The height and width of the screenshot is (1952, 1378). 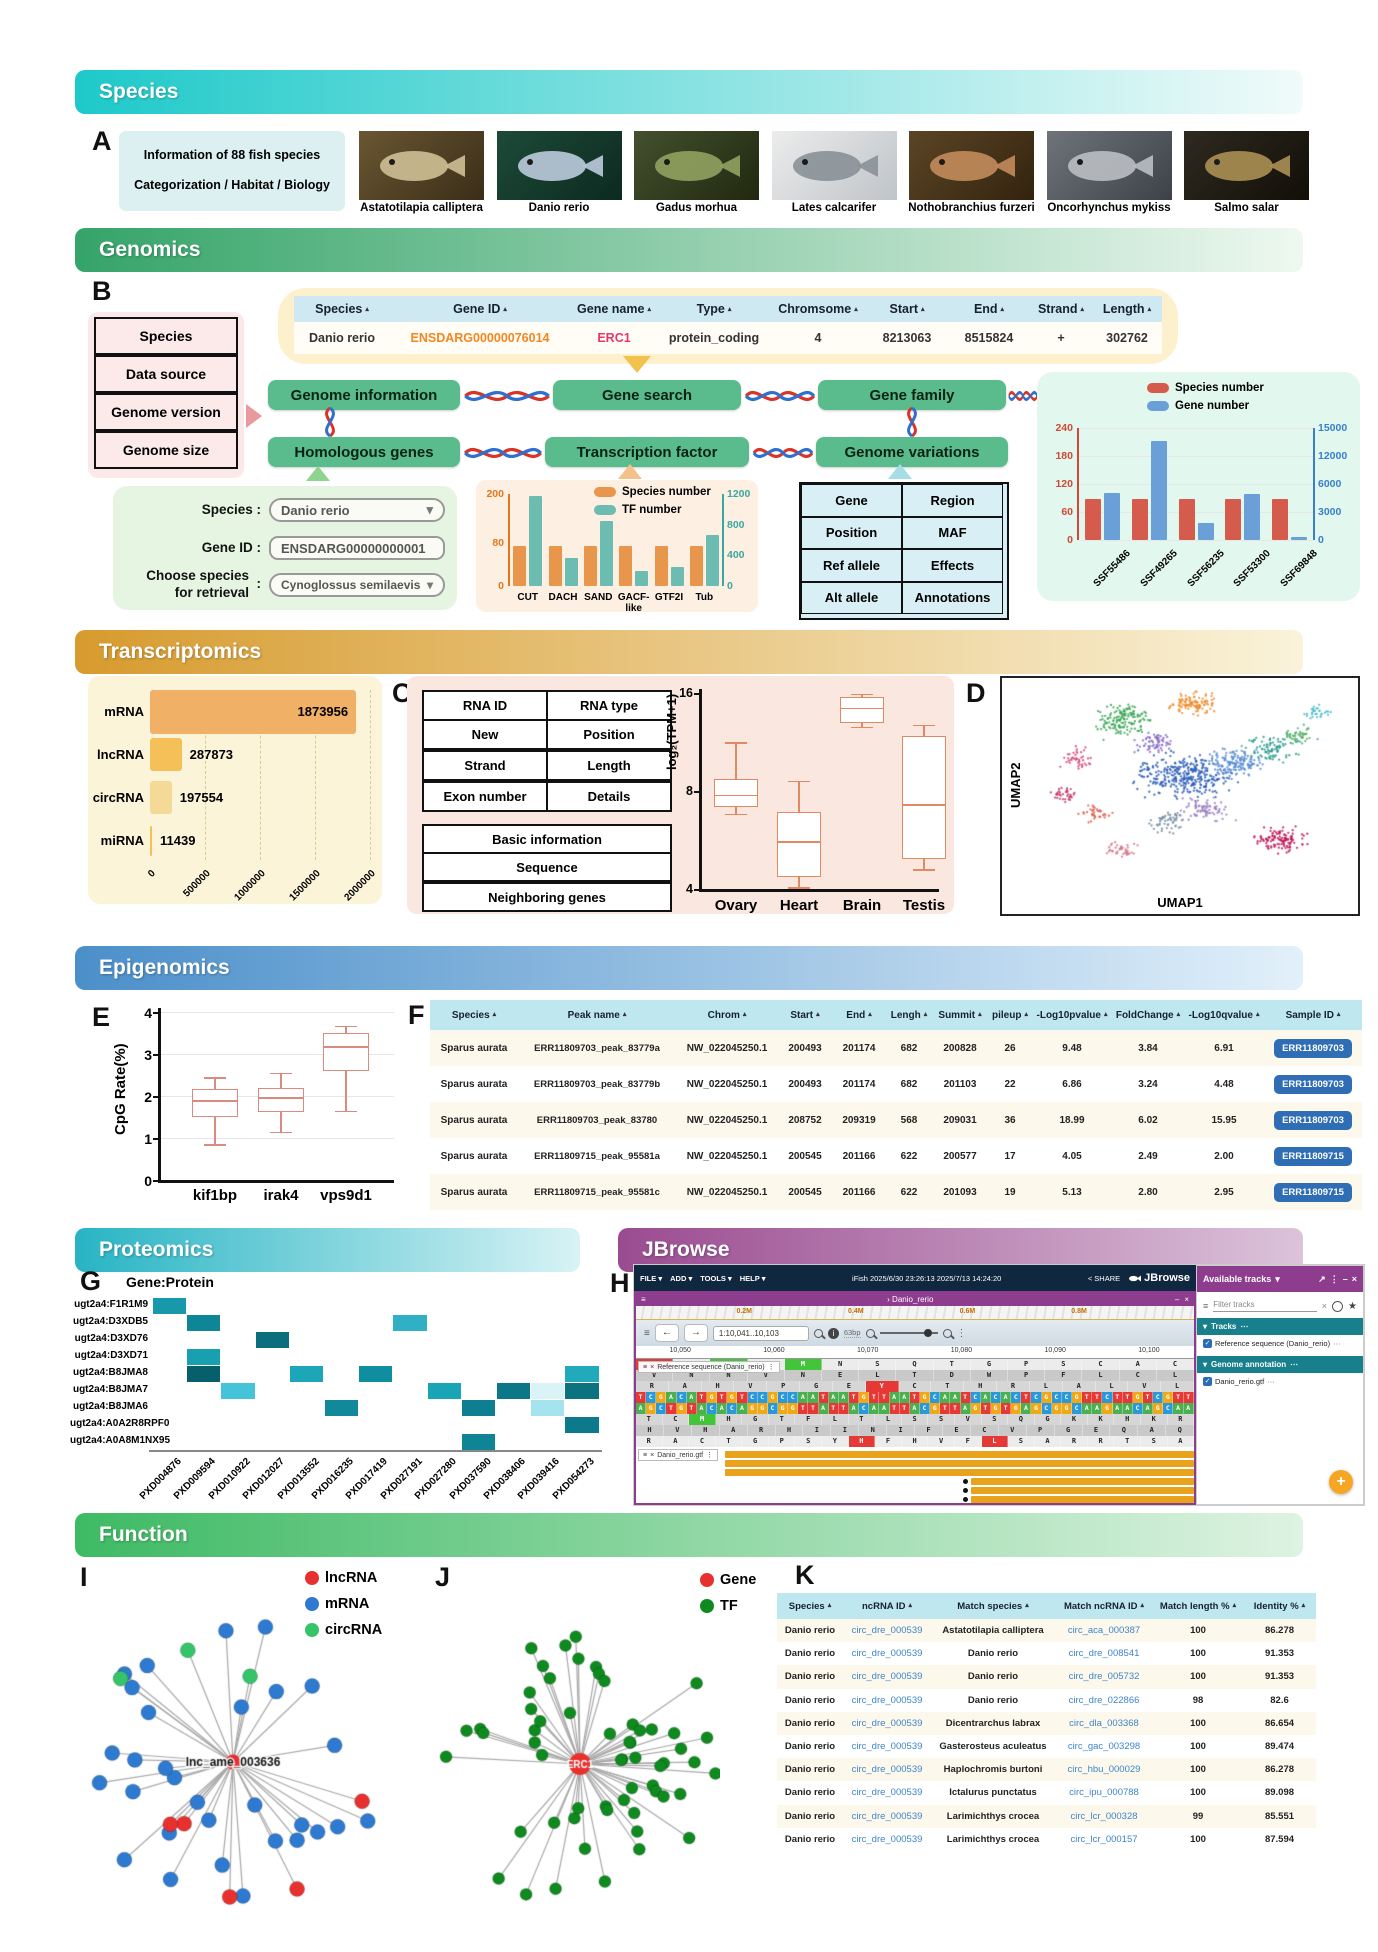 What do you see at coordinates (1148, 1015) in the screenshot?
I see `column-header: FoldChange ▴` at bounding box center [1148, 1015].